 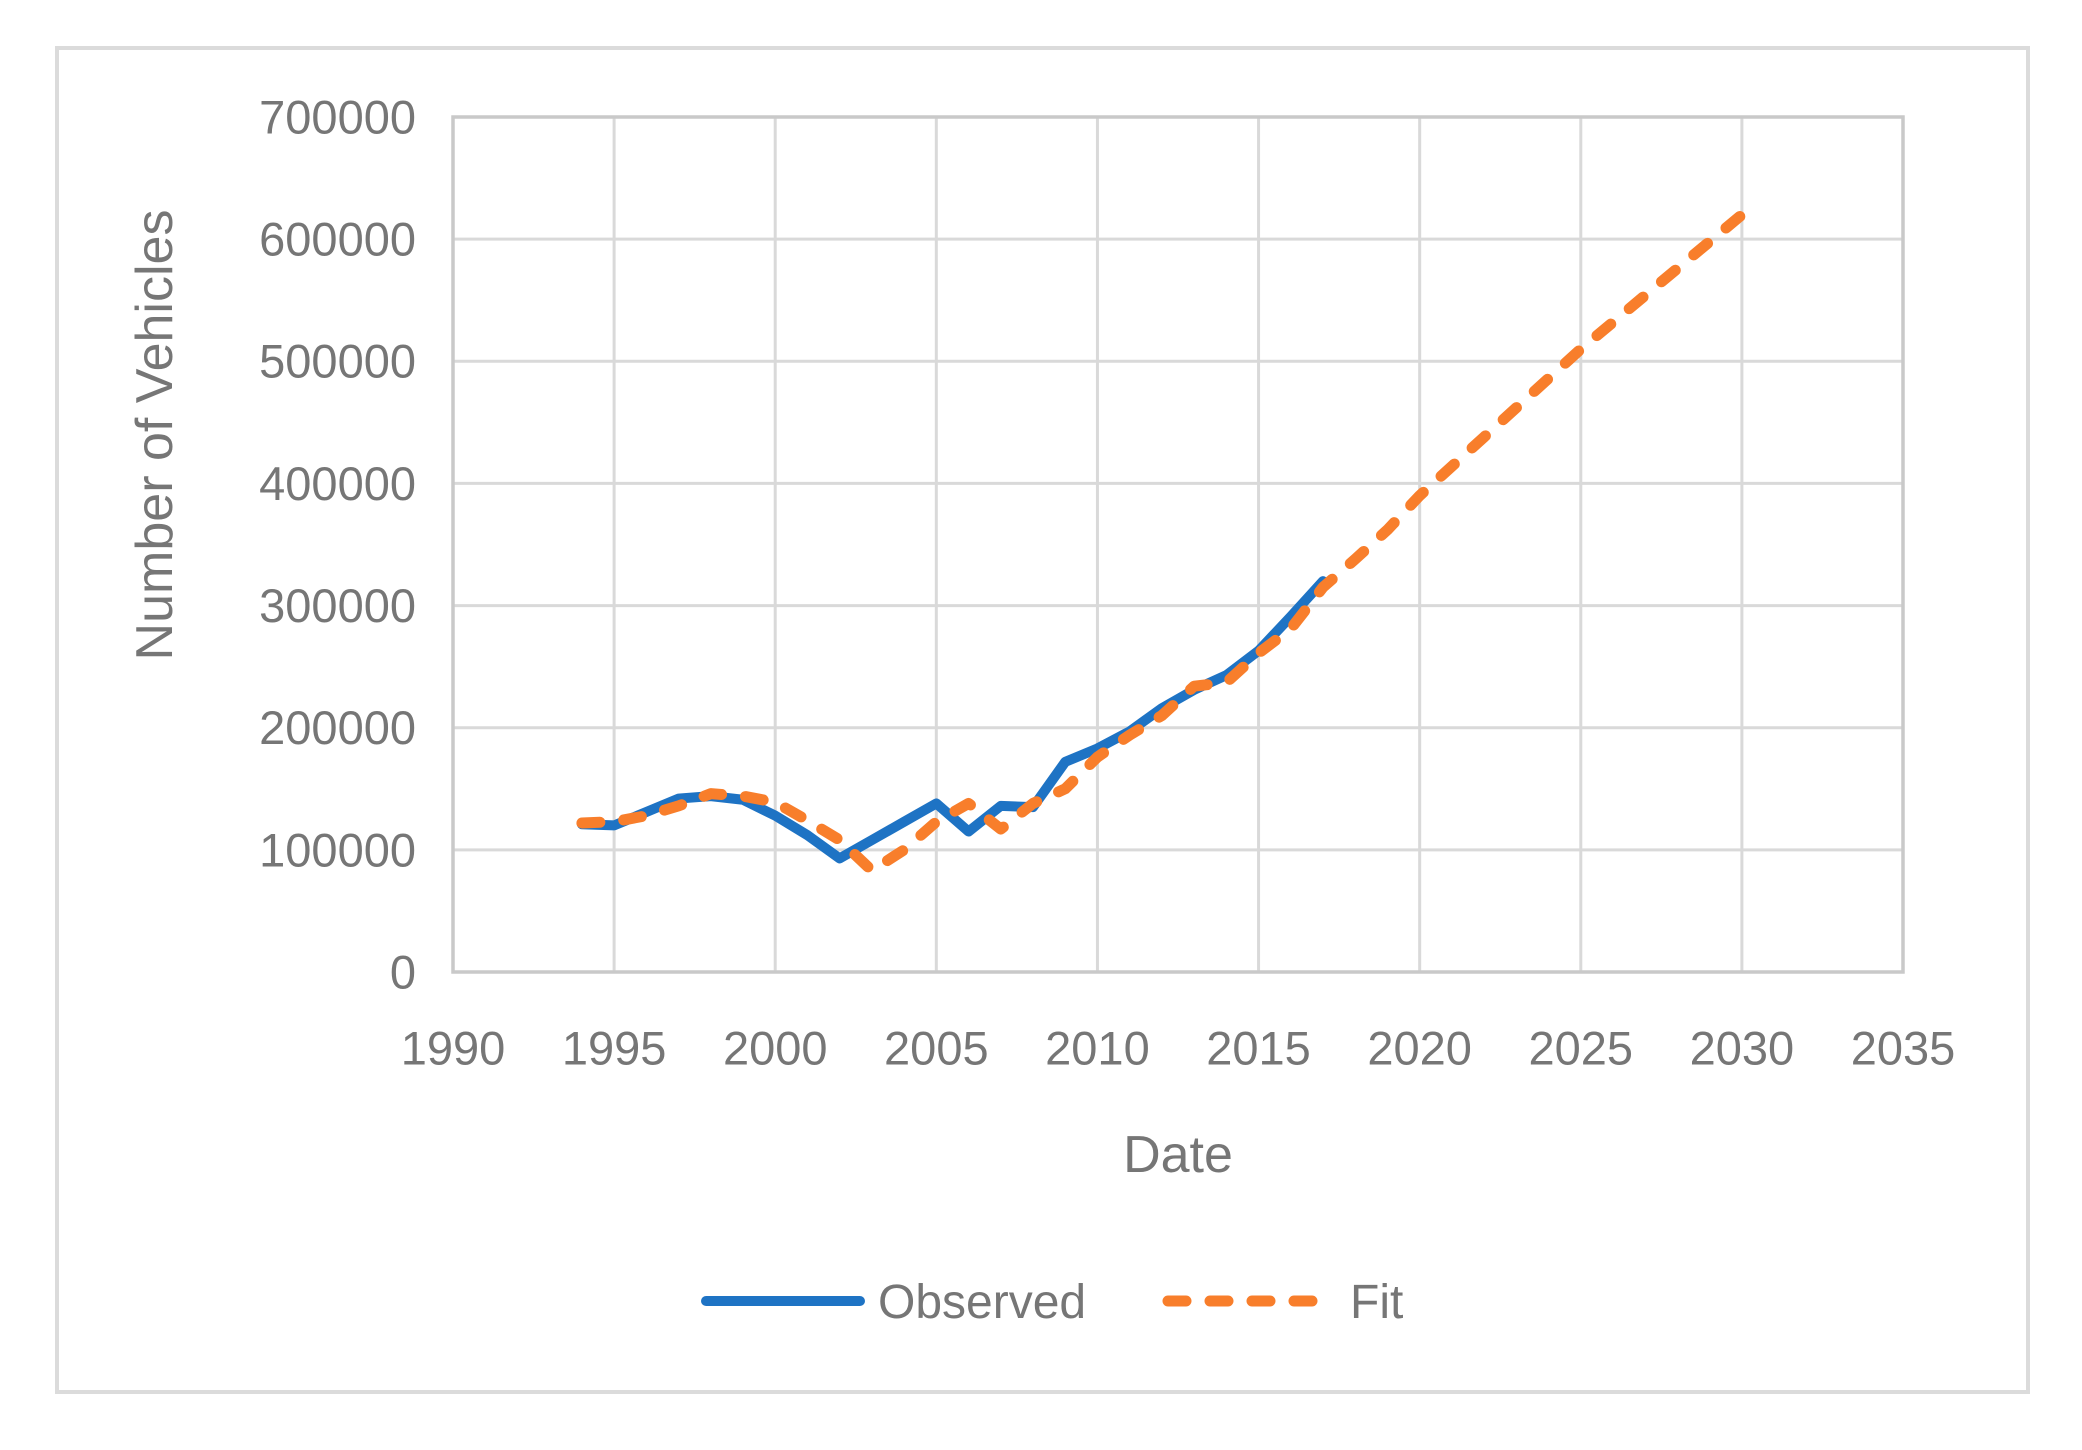 What do you see at coordinates (1097, 1047) in the screenshot?
I see `x-tick-label: 2010` at bounding box center [1097, 1047].